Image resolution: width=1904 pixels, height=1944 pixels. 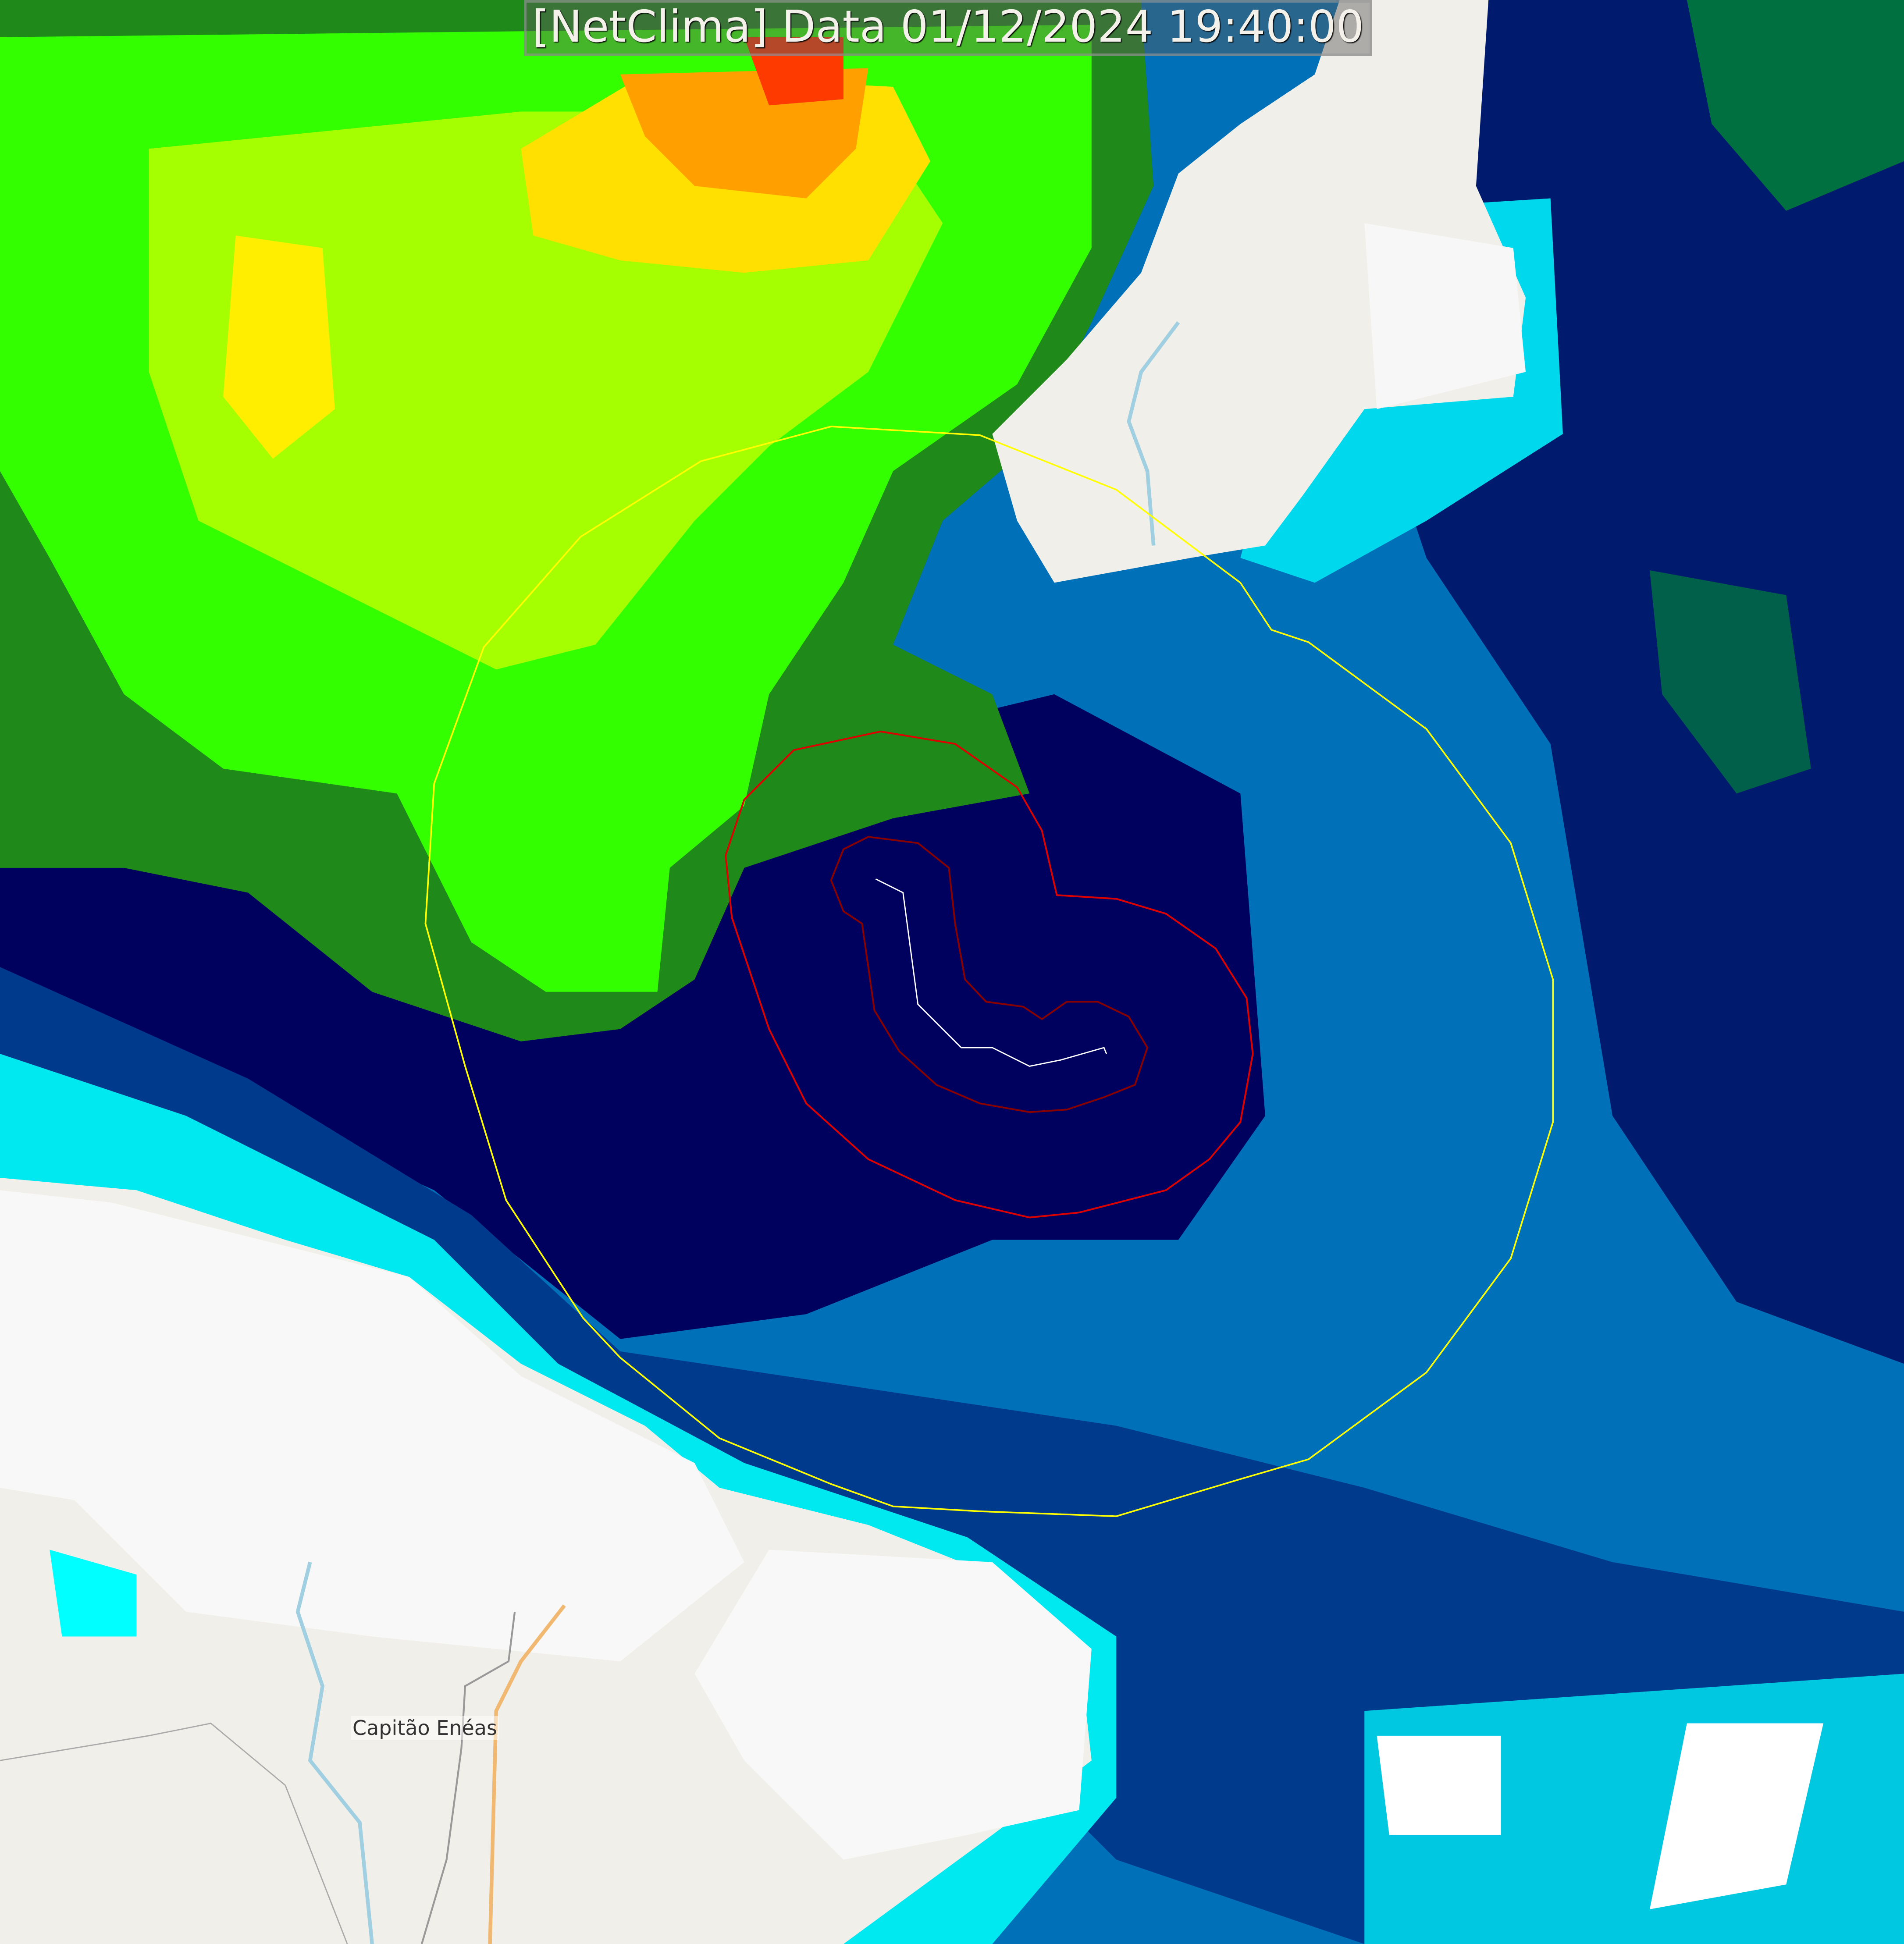 What do you see at coordinates (1259, 291) in the screenshot?
I see `land-area` at bounding box center [1259, 291].